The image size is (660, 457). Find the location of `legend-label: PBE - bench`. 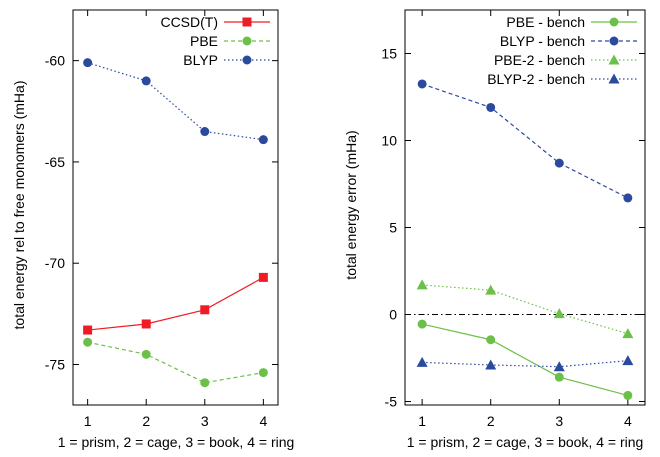

legend-label: PBE - bench is located at coordinates (545, 22).